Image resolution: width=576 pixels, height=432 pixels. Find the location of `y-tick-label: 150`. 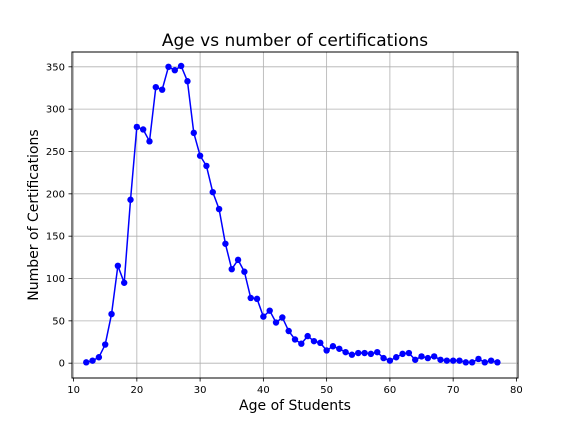

y-tick-label: 150 is located at coordinates (55, 237).